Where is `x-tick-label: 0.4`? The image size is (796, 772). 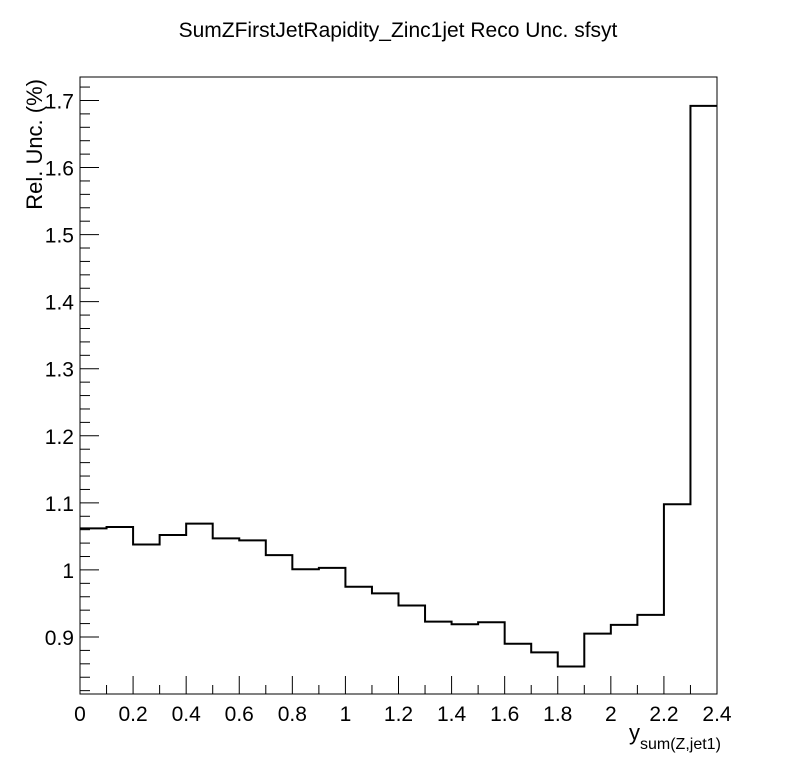
x-tick-label: 0.4 is located at coordinates (187, 714).